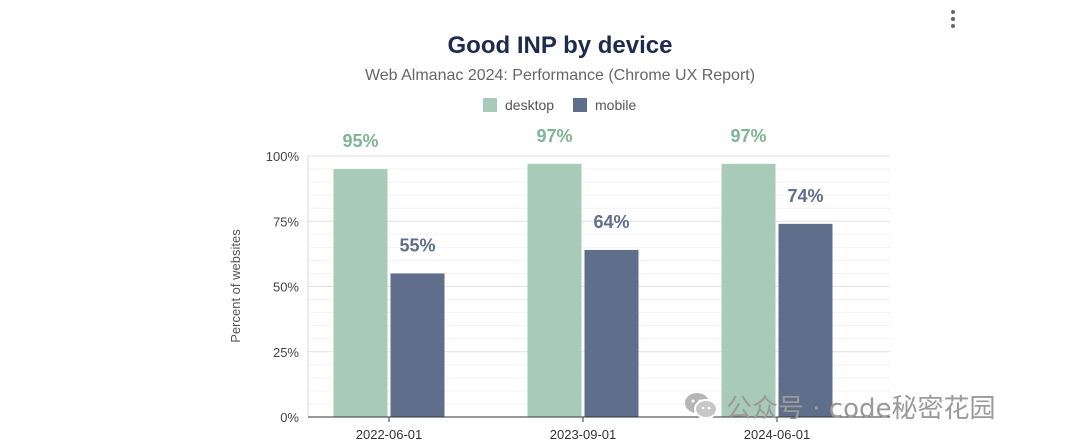 The height and width of the screenshot is (448, 1080). I want to click on y-tick-label: 0%, so click(289, 417).